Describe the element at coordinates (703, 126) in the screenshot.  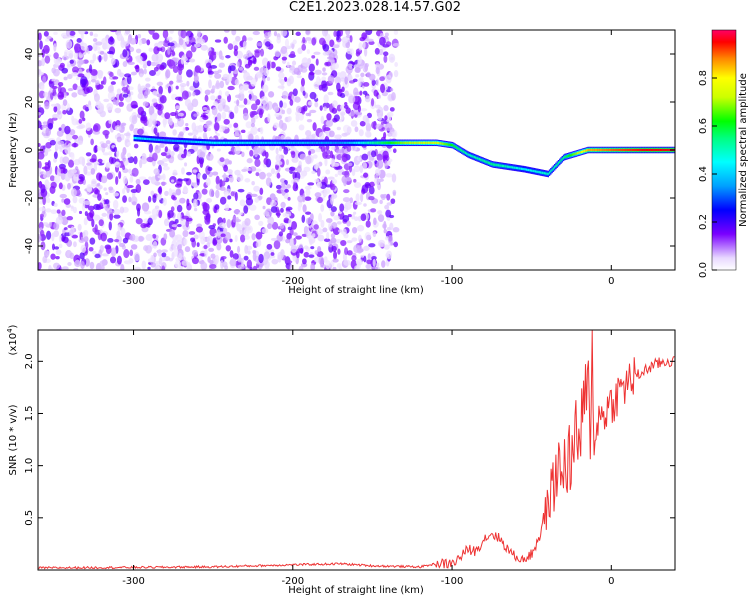
I see `colorbar-tick-label: 0.6` at that location.